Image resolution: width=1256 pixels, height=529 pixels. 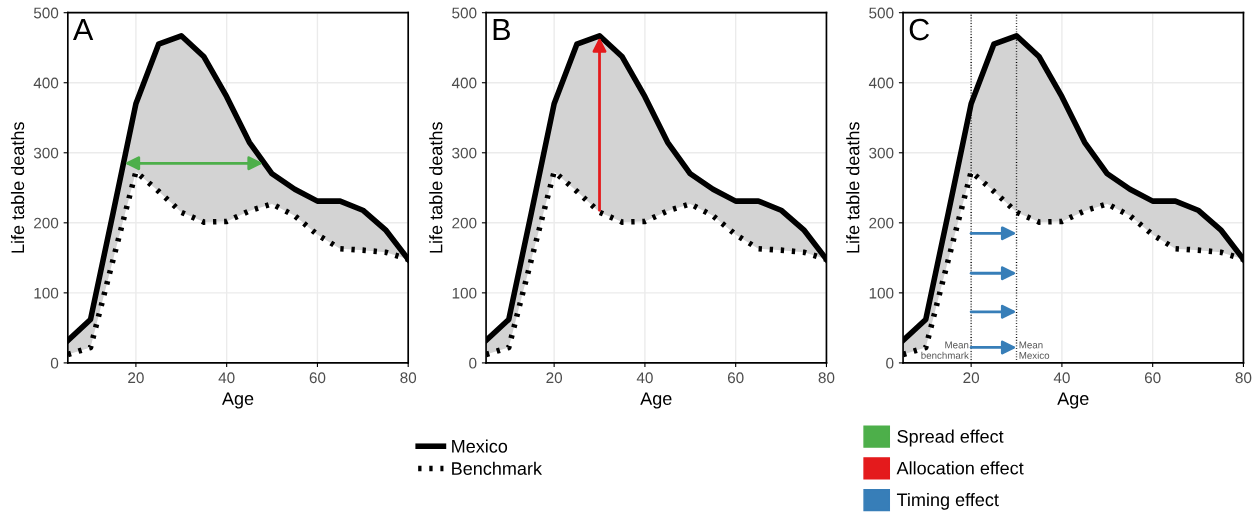 What do you see at coordinates (480, 446) in the screenshot?
I see `legend-label: Mexico` at bounding box center [480, 446].